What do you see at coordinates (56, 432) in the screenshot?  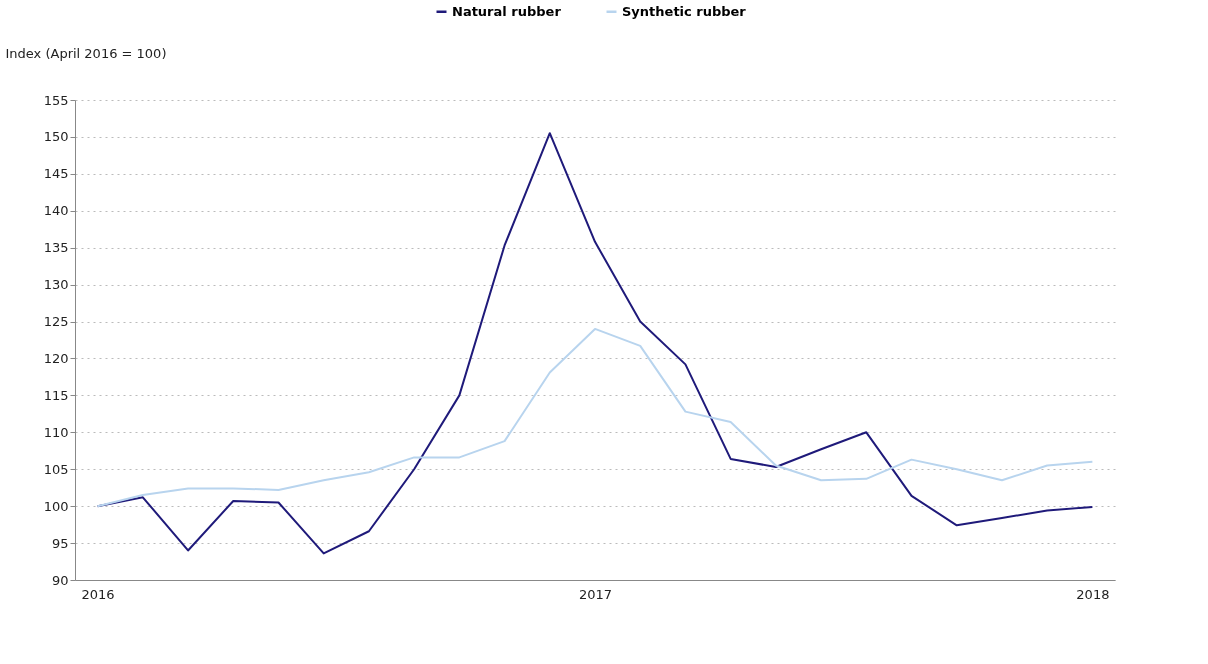 I see `y-tick-label: 110` at bounding box center [56, 432].